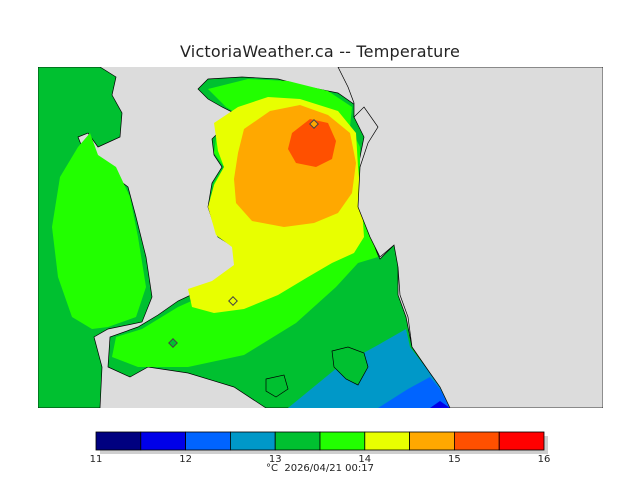 This screenshot has width=640, height=480. I want to click on west-green-lobe, so click(99, 231).